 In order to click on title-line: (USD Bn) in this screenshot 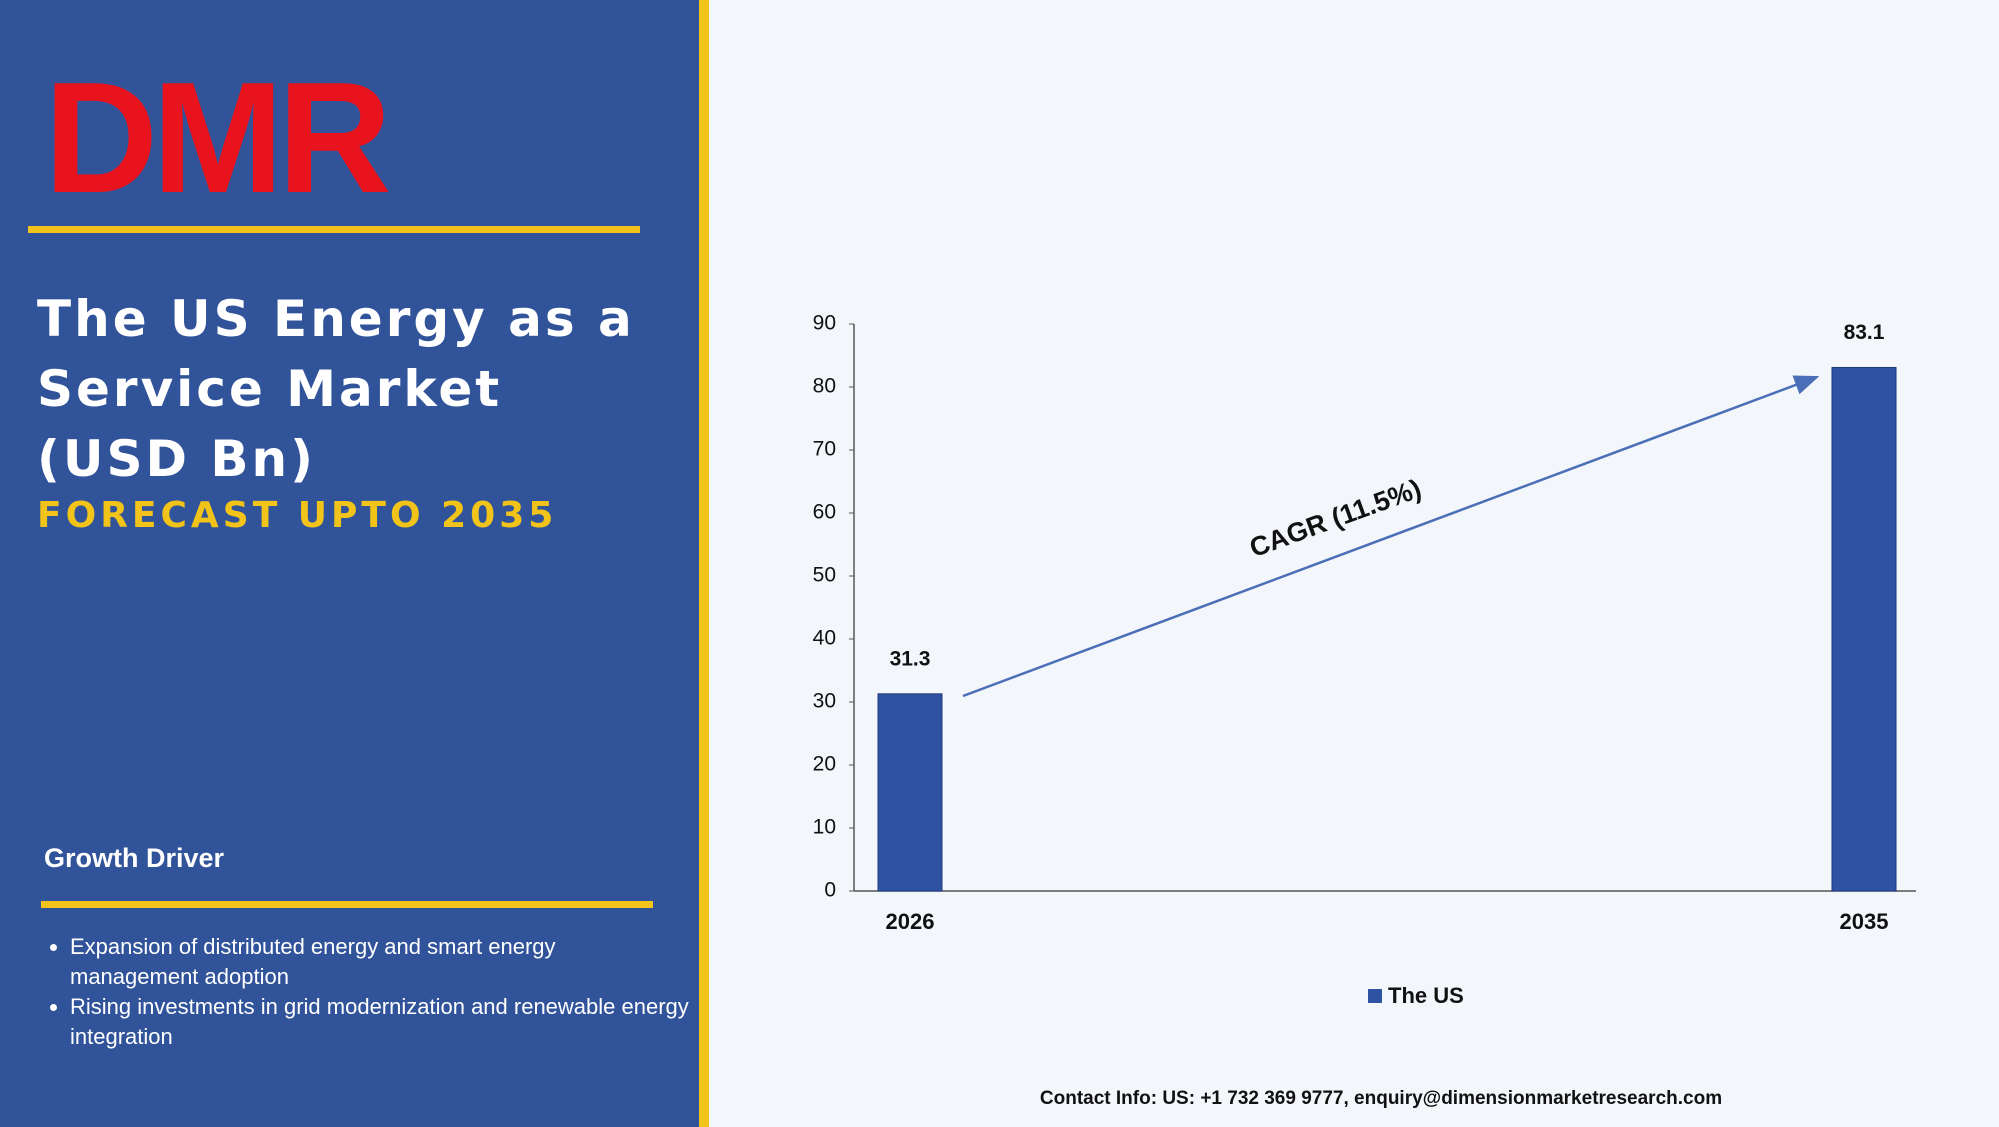, I will do `click(176, 459)`.